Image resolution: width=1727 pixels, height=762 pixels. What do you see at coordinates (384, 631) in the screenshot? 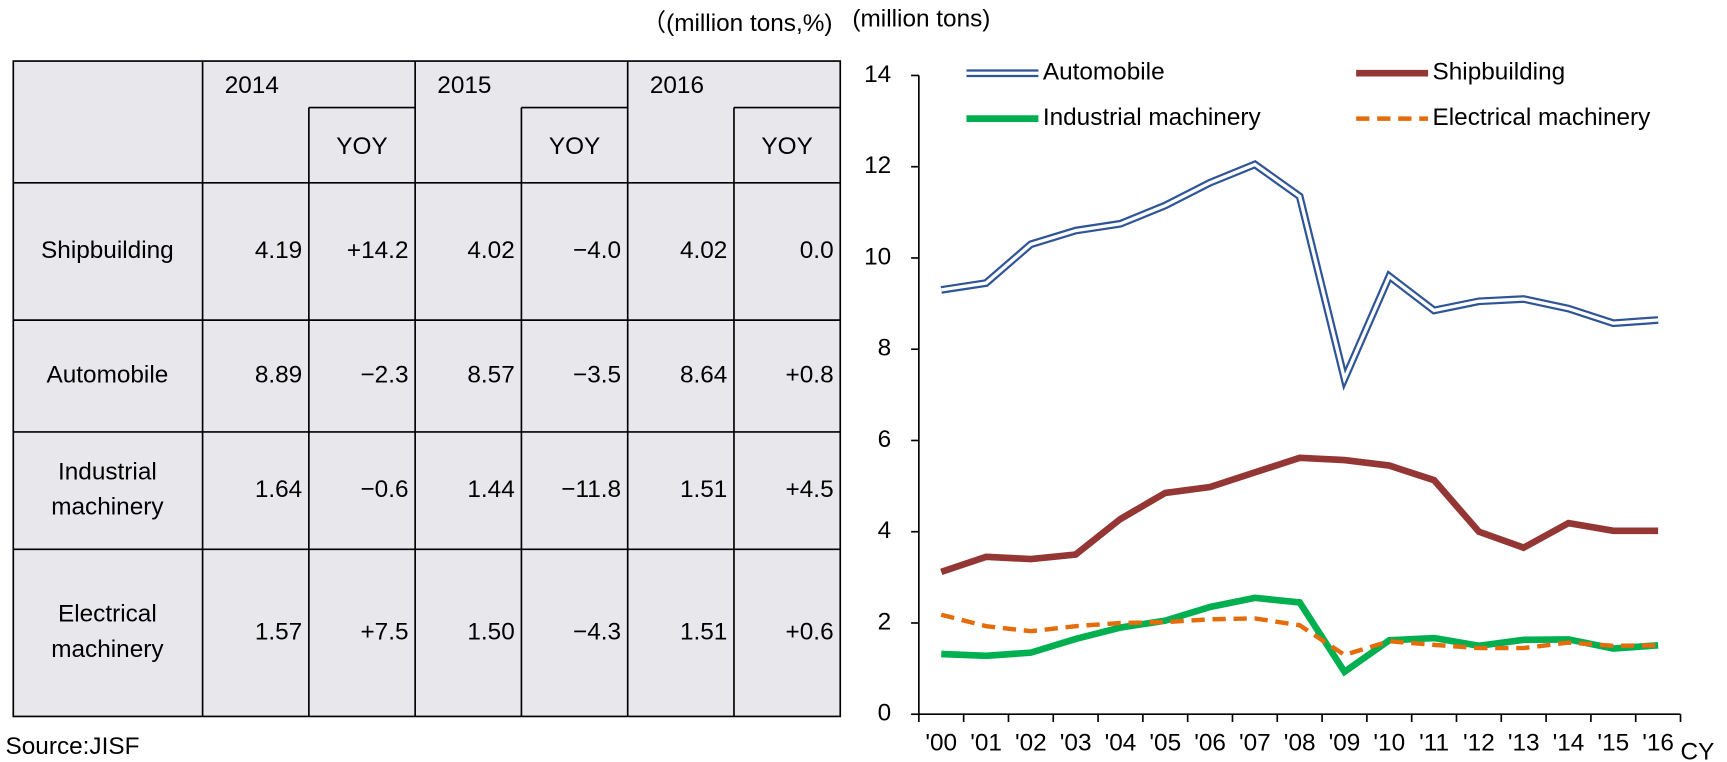
I see `table-cell: +7.5` at bounding box center [384, 631].